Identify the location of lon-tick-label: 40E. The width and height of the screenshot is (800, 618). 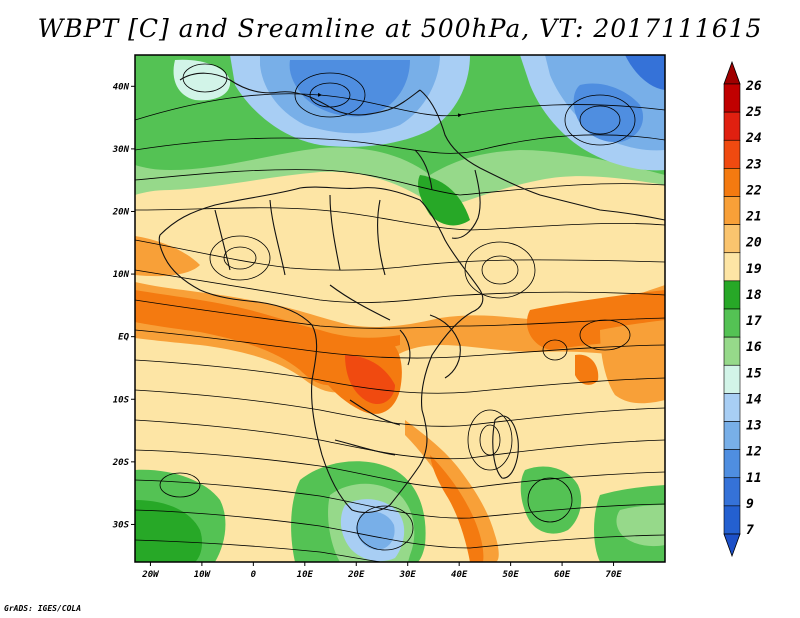
(459, 575).